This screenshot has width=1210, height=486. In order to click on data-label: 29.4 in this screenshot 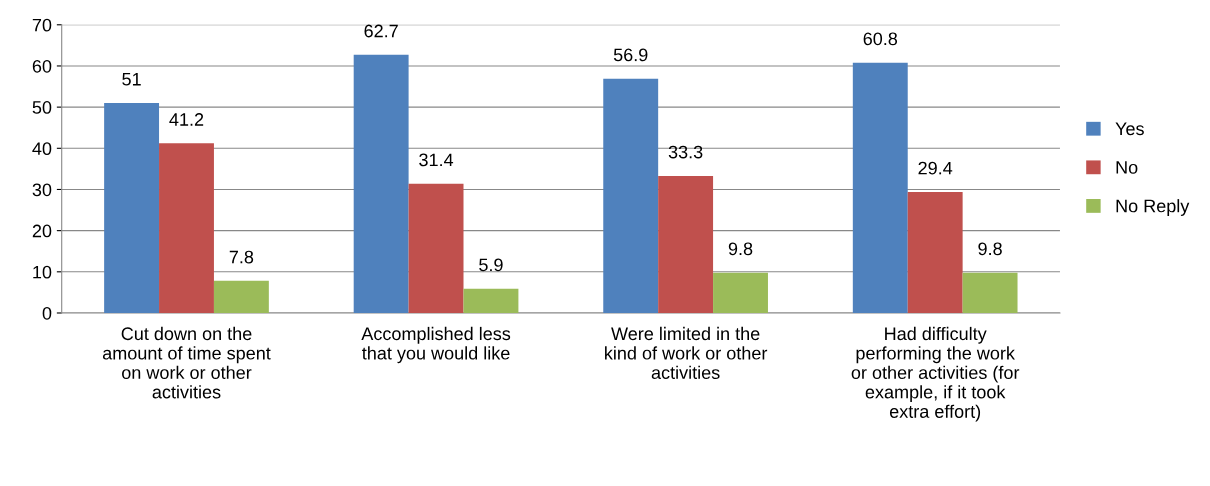, I will do `click(935, 168)`.